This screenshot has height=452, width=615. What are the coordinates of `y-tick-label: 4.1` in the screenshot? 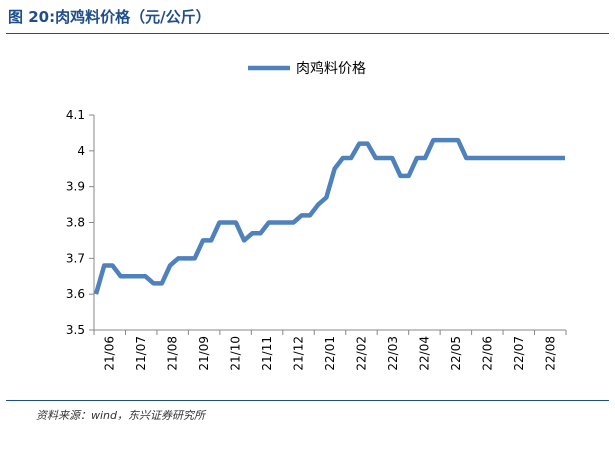 It's located at (75, 115).